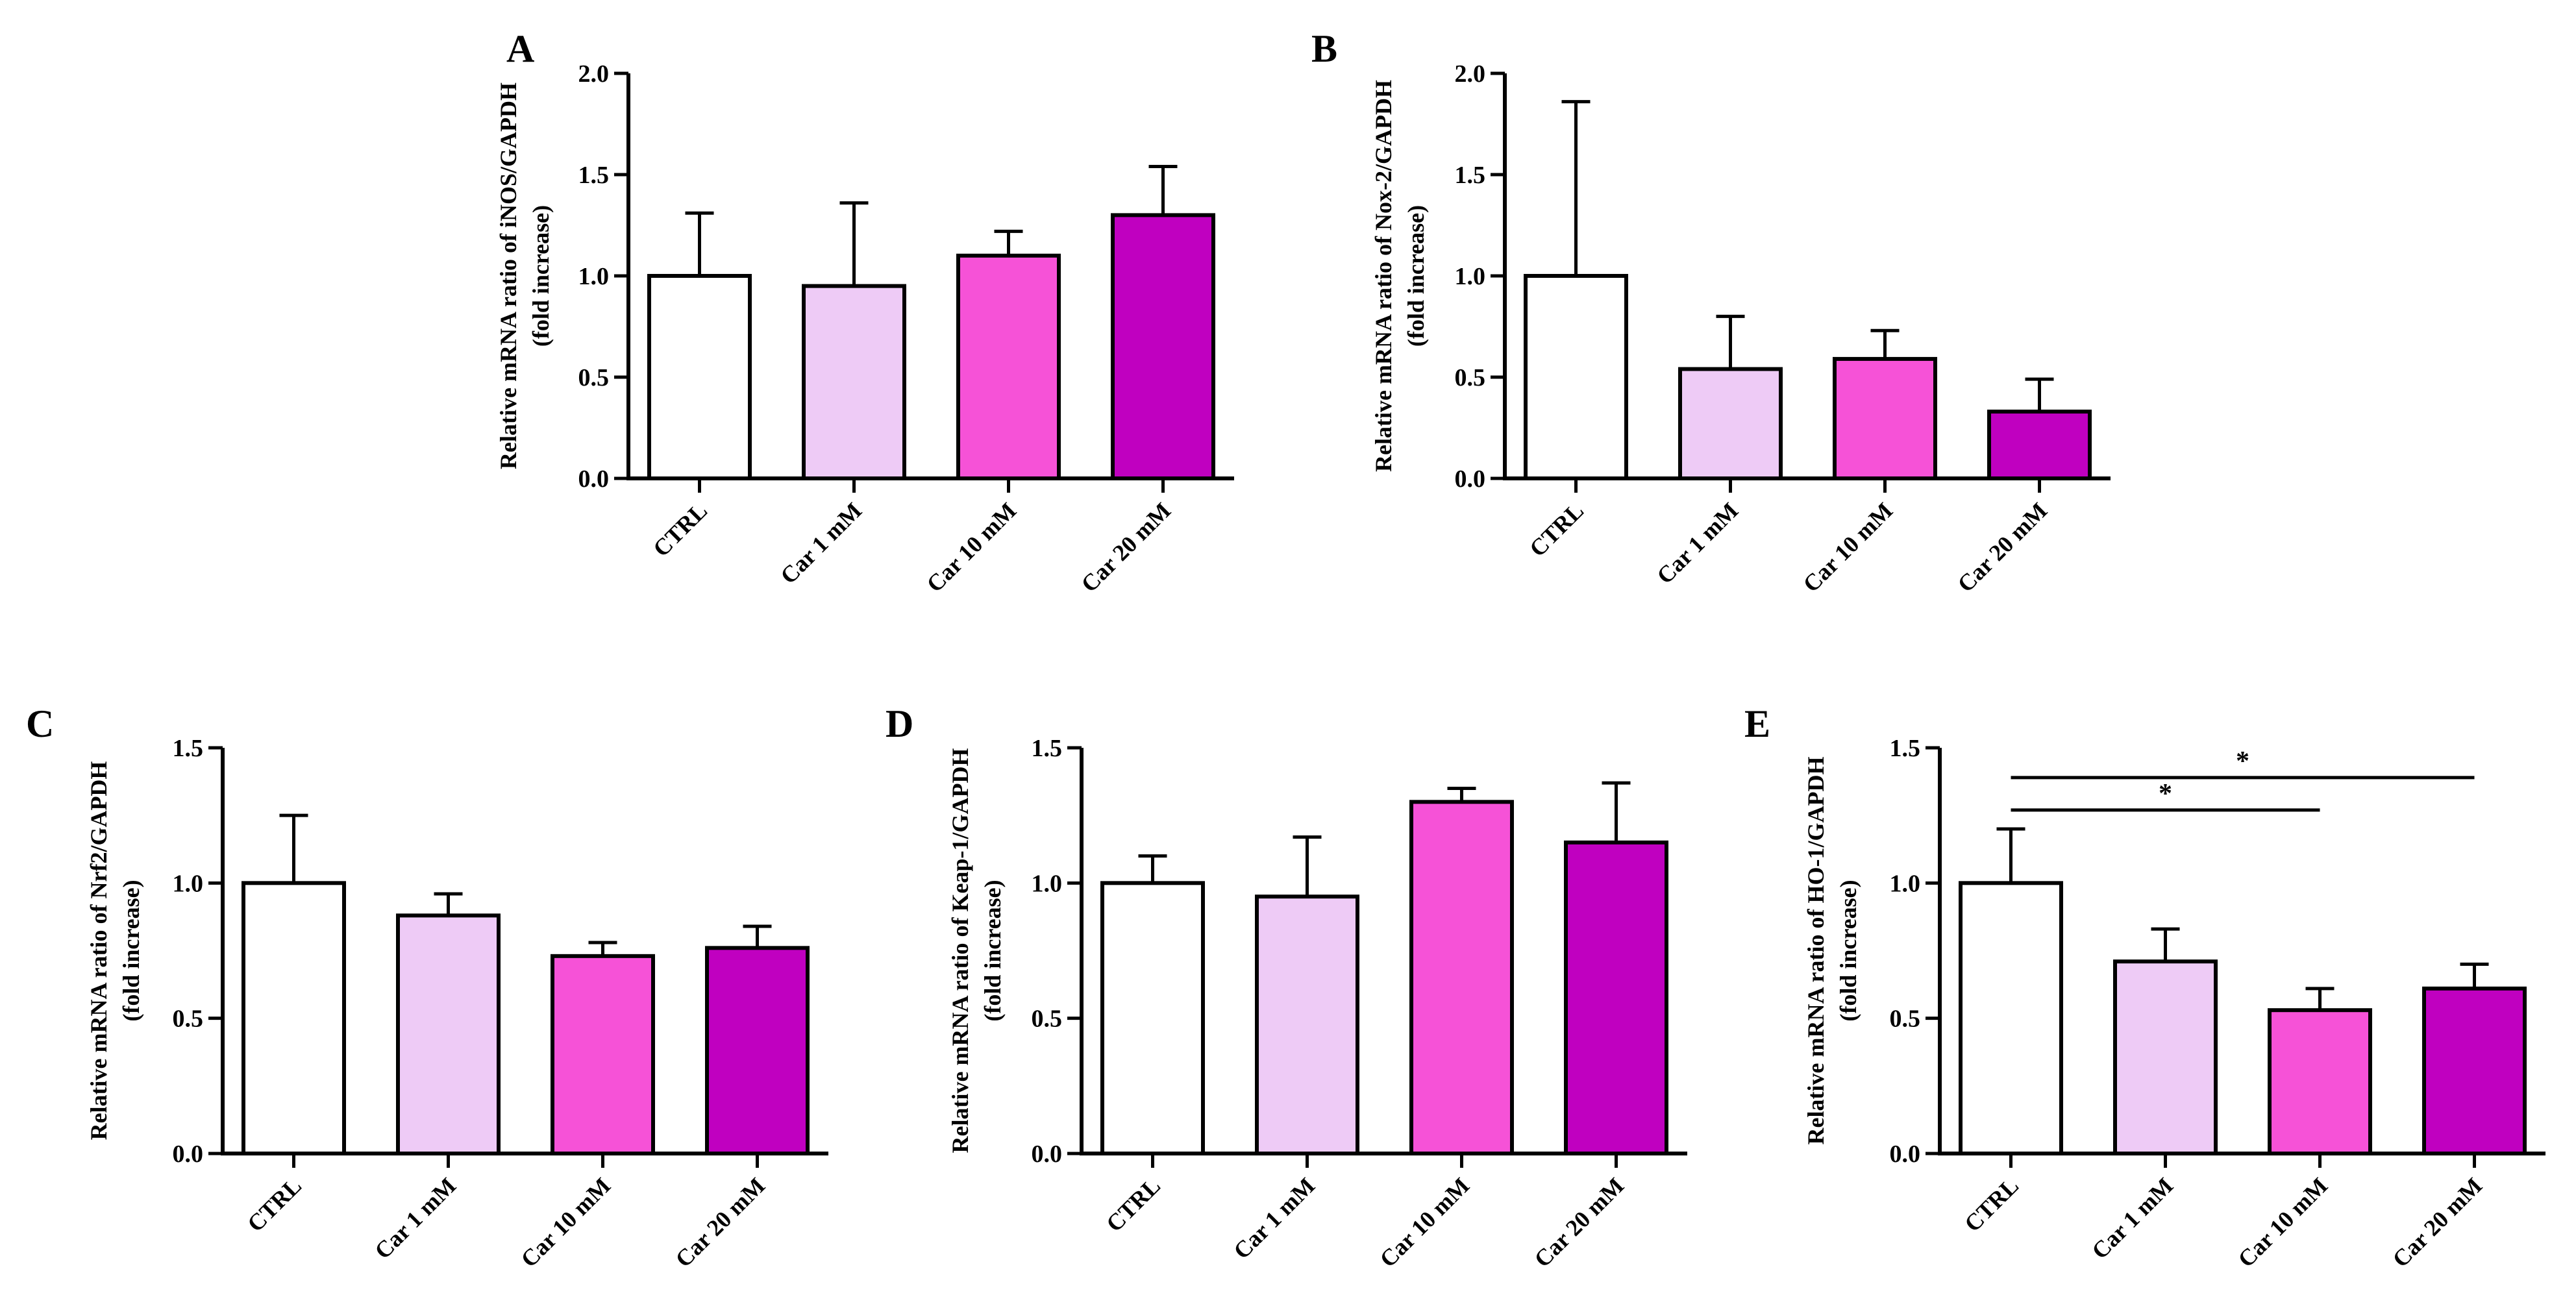 This screenshot has height=1308, width=2576. What do you see at coordinates (960, 951) in the screenshot?
I see `y-axis-label: Relative mRNA ratio of Keap-1/GAPDH` at bounding box center [960, 951].